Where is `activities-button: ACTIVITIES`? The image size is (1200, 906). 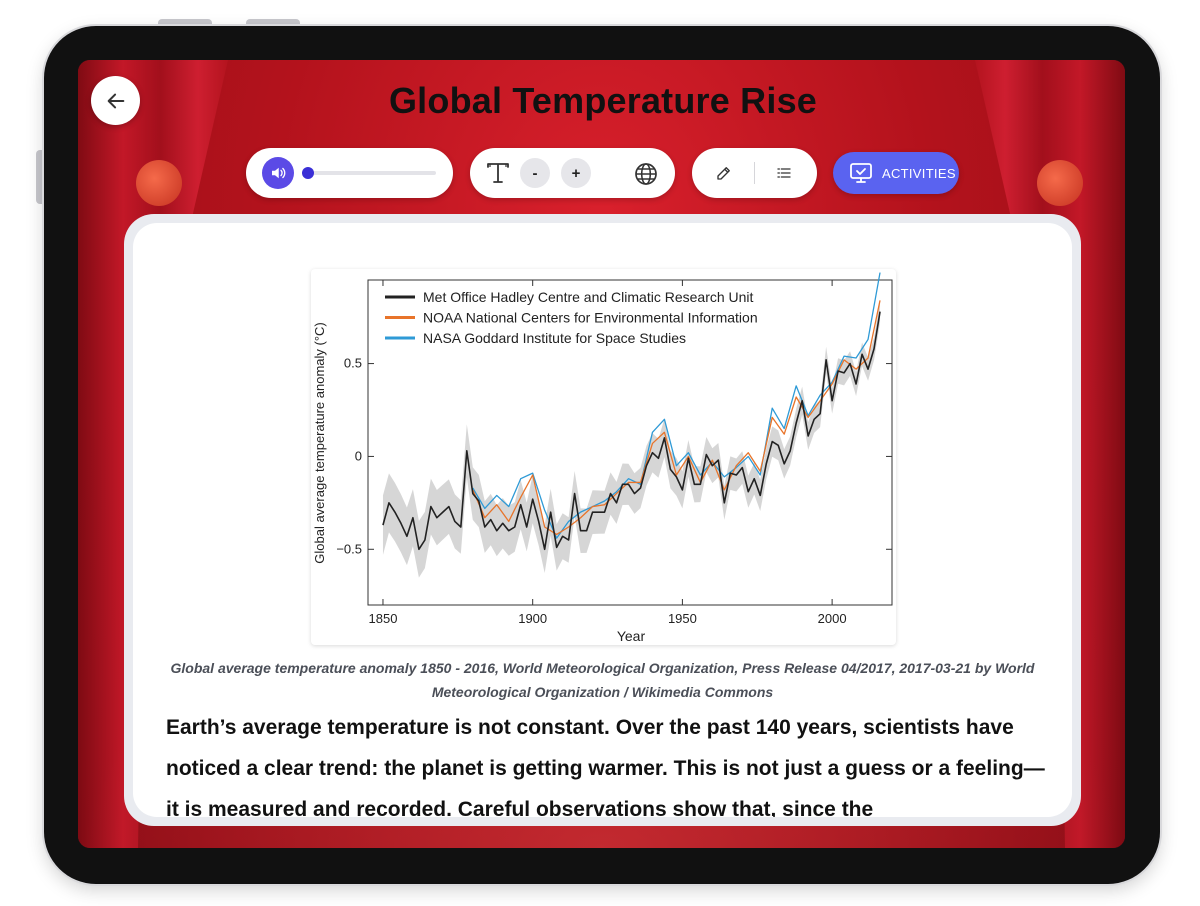
activities-button: ACTIVITIES is located at coordinates (896, 173).